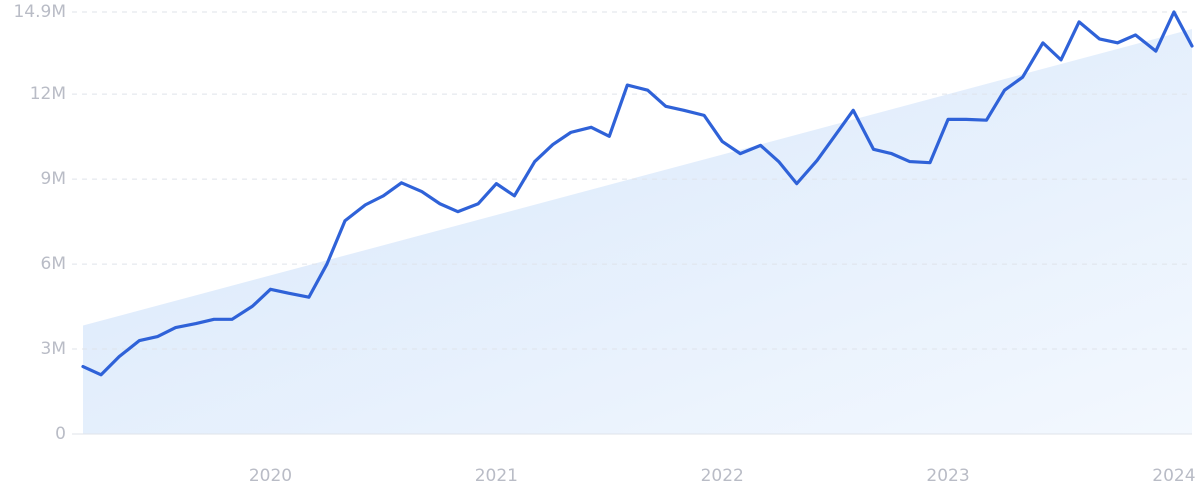 This screenshot has height=499, width=1200. Describe the element at coordinates (1173, 476) in the screenshot. I see `x-tick-label: 2024` at that location.